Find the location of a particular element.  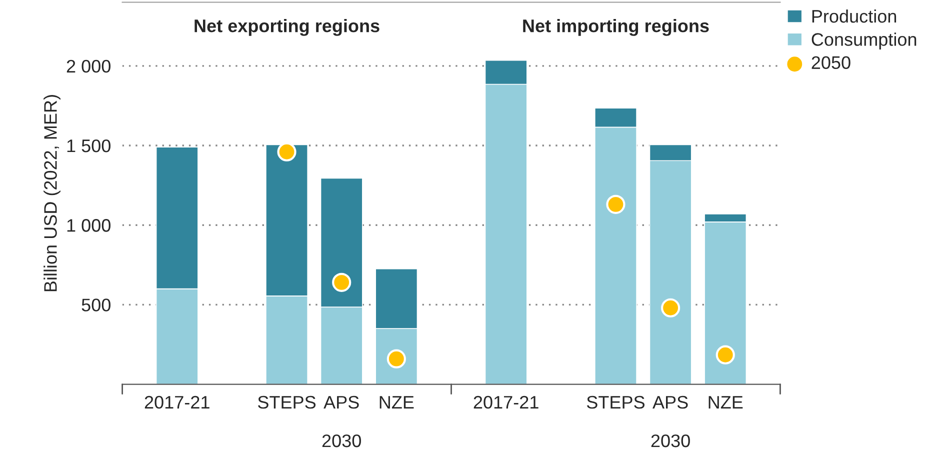

legend-label: 2050 is located at coordinates (831, 63).